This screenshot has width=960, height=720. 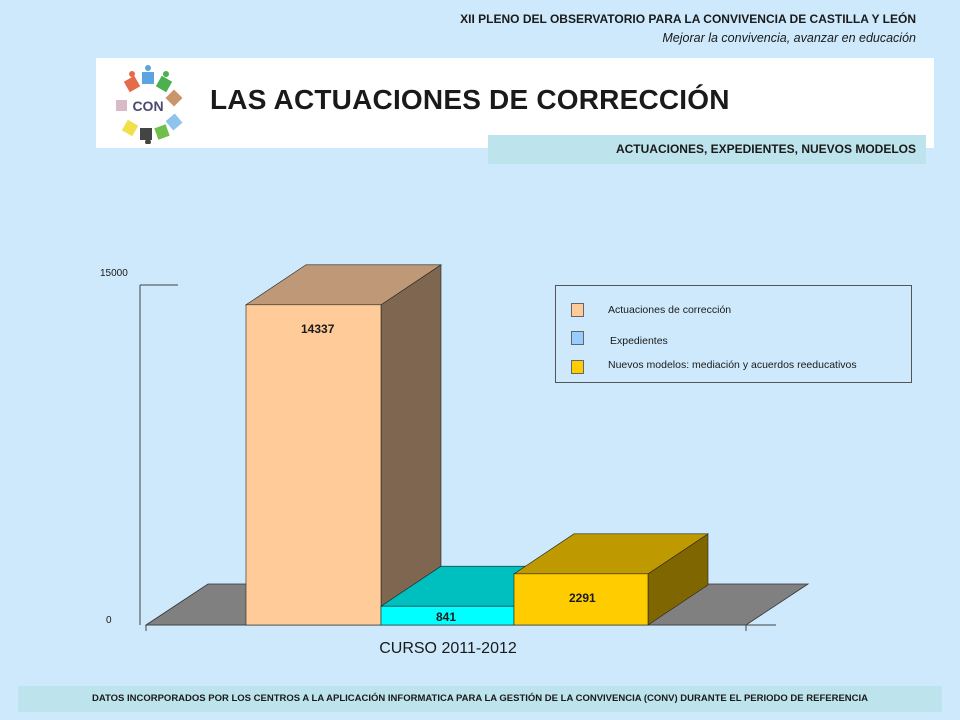 I want to click on legend-label-expedientes: Expedientes, so click(x=639, y=341).